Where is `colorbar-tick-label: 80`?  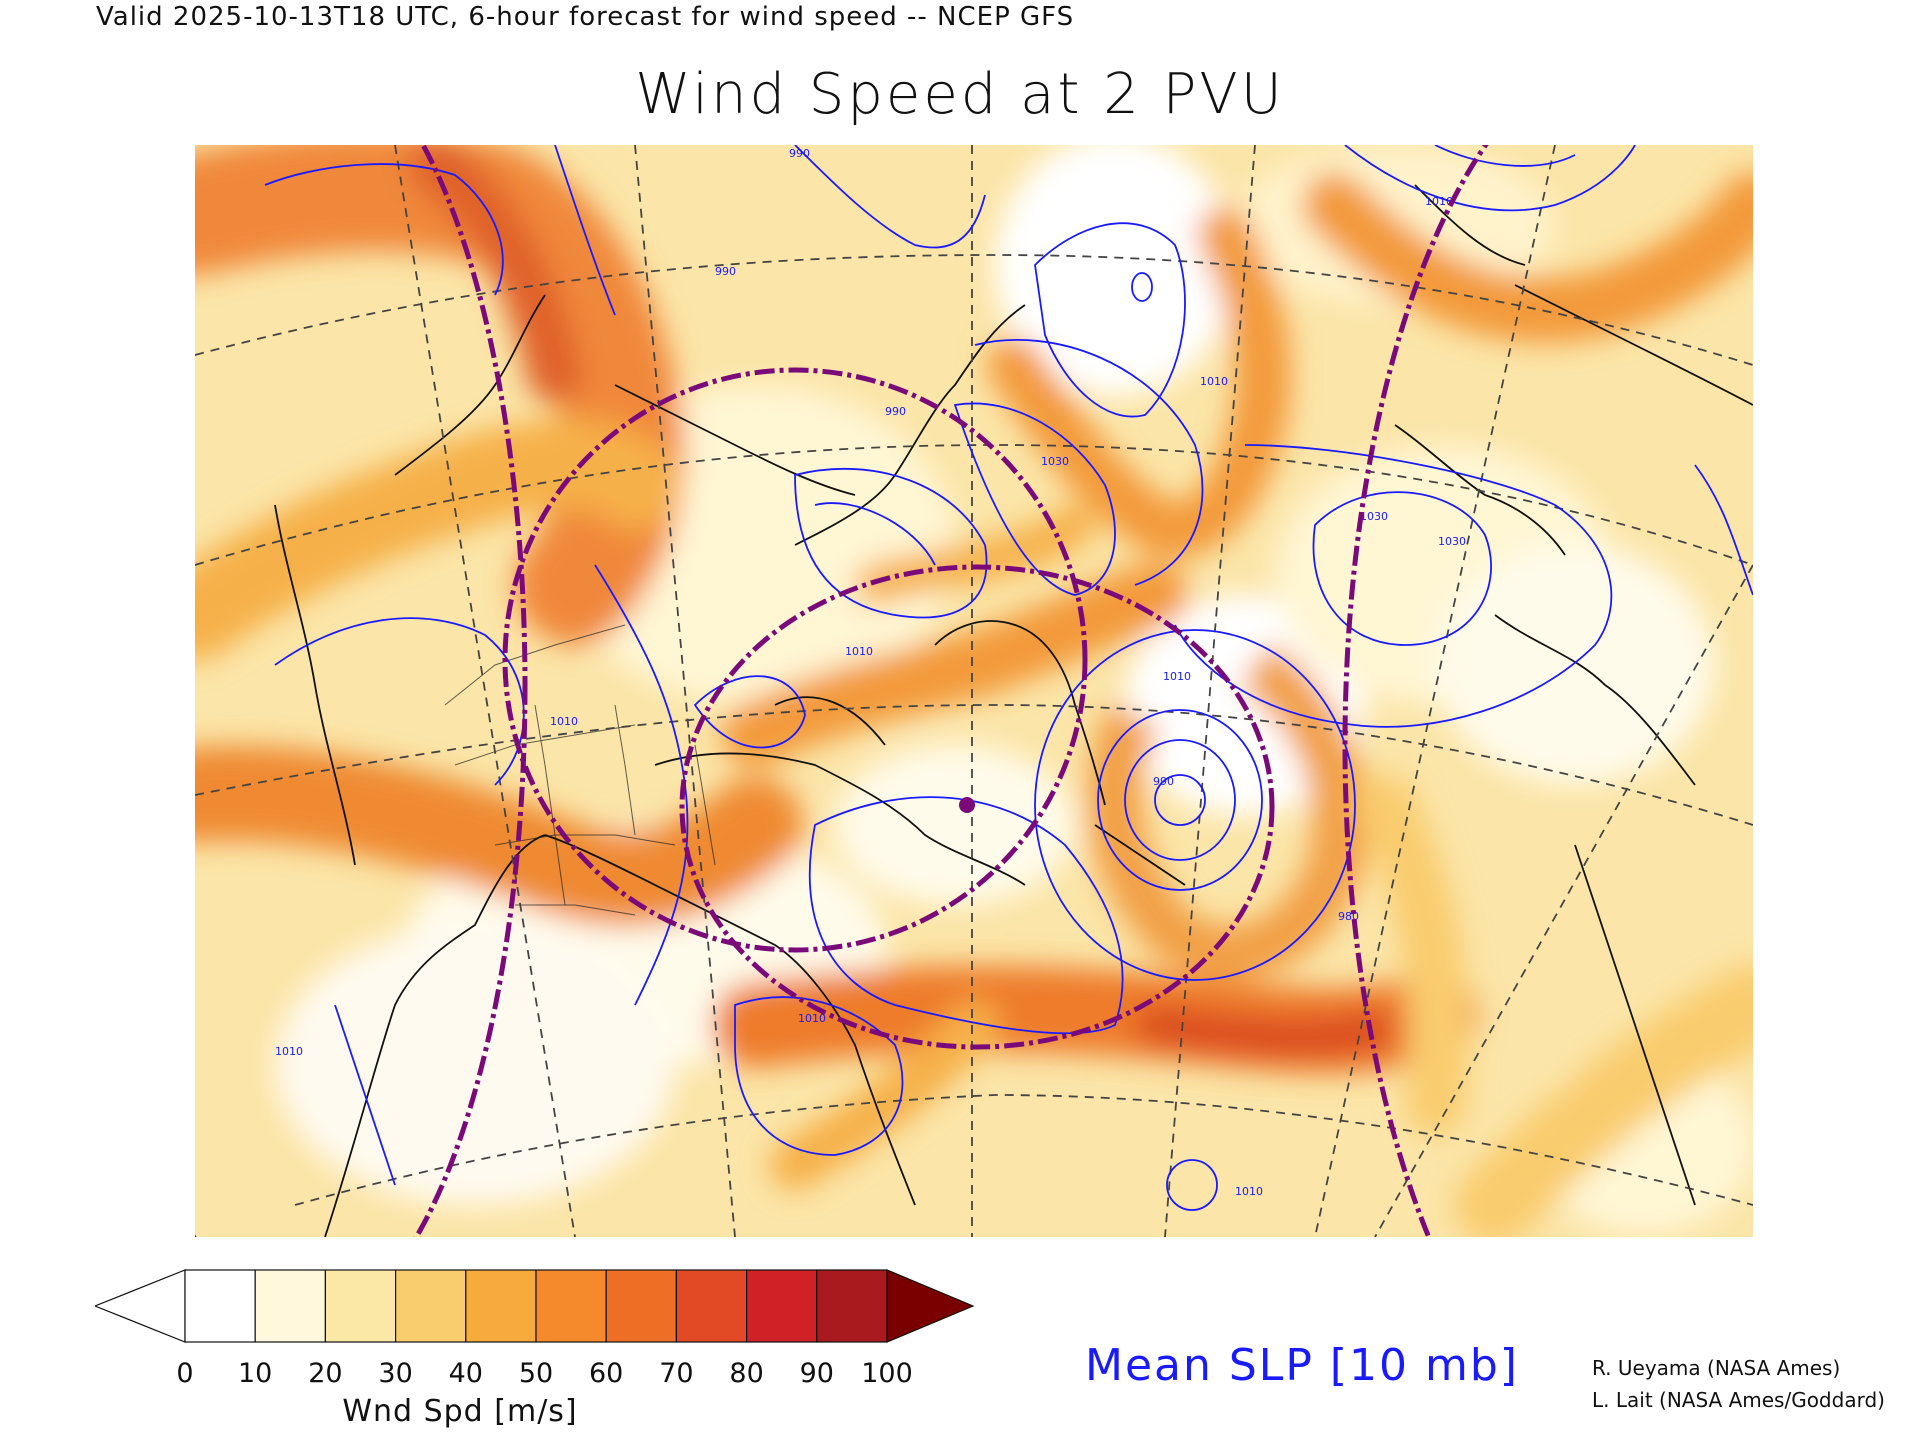 colorbar-tick-label: 80 is located at coordinates (746, 1373).